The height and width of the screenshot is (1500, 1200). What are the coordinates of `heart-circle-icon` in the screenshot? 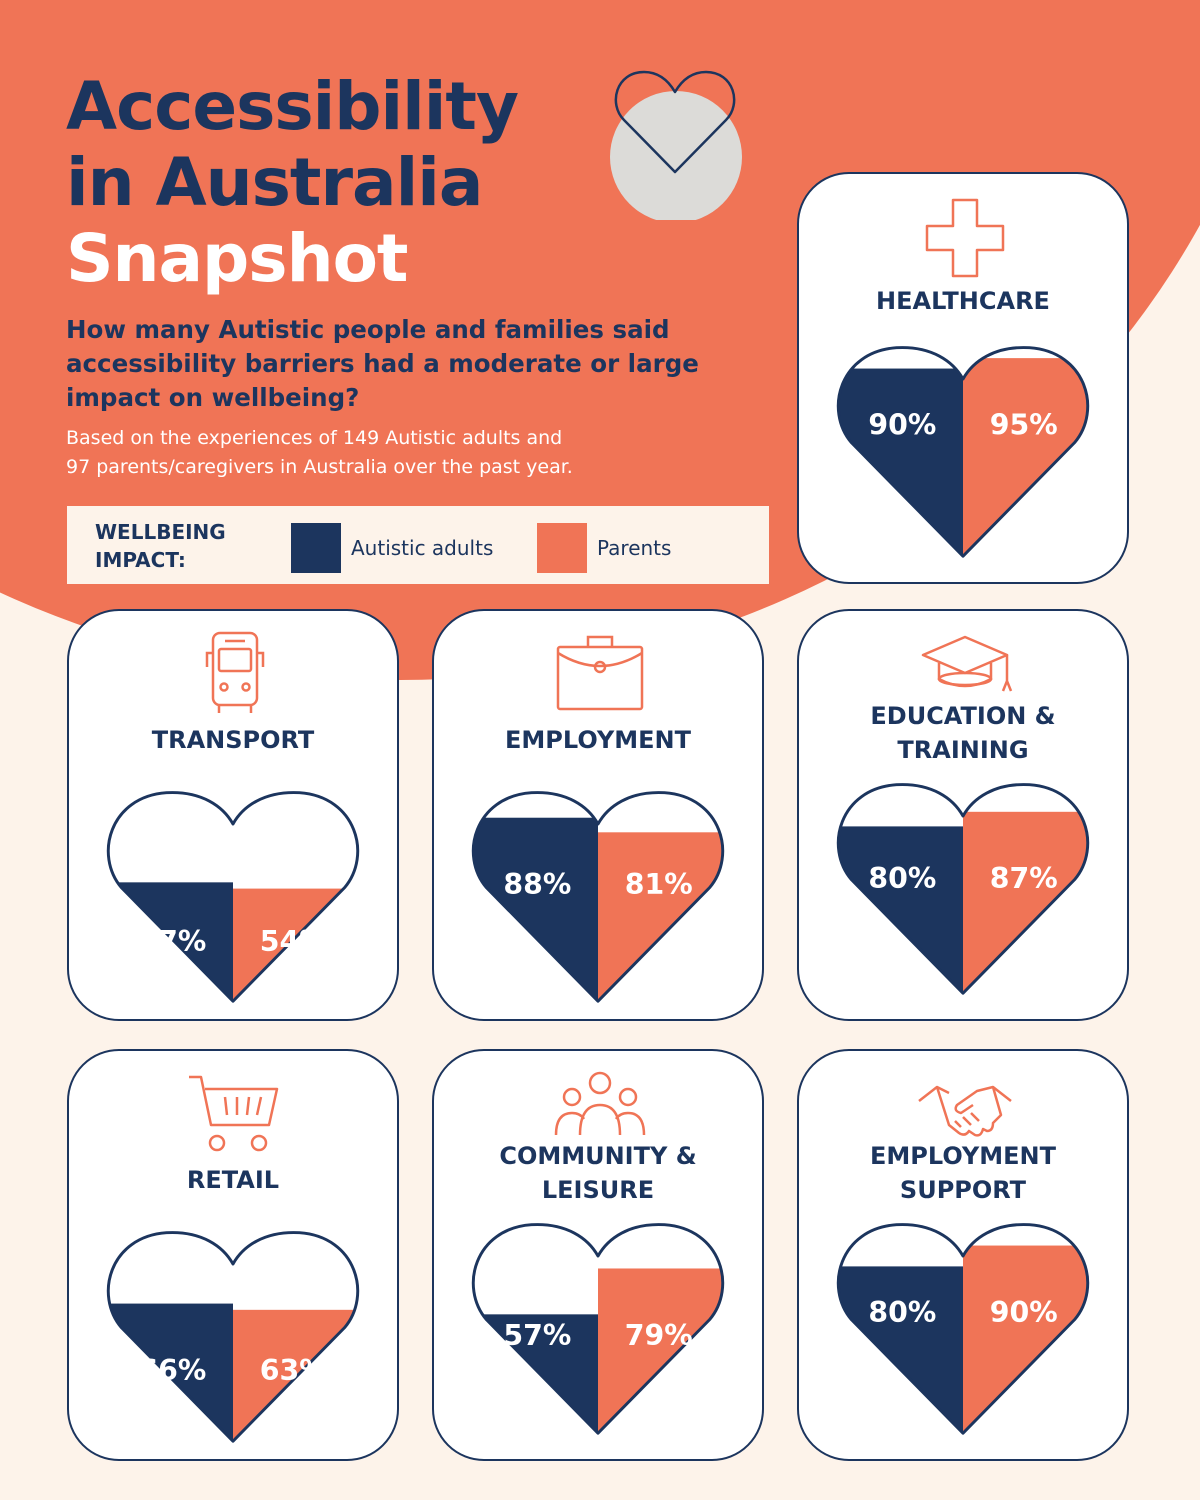 It's located at (676, 145).